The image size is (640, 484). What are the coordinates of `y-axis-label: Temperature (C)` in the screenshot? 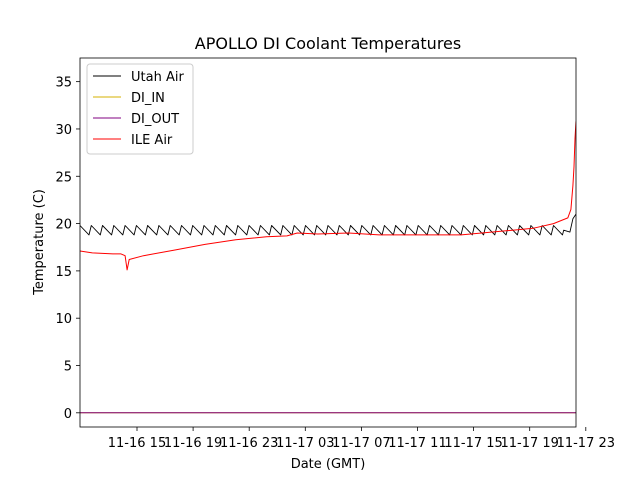 It's located at (39, 242).